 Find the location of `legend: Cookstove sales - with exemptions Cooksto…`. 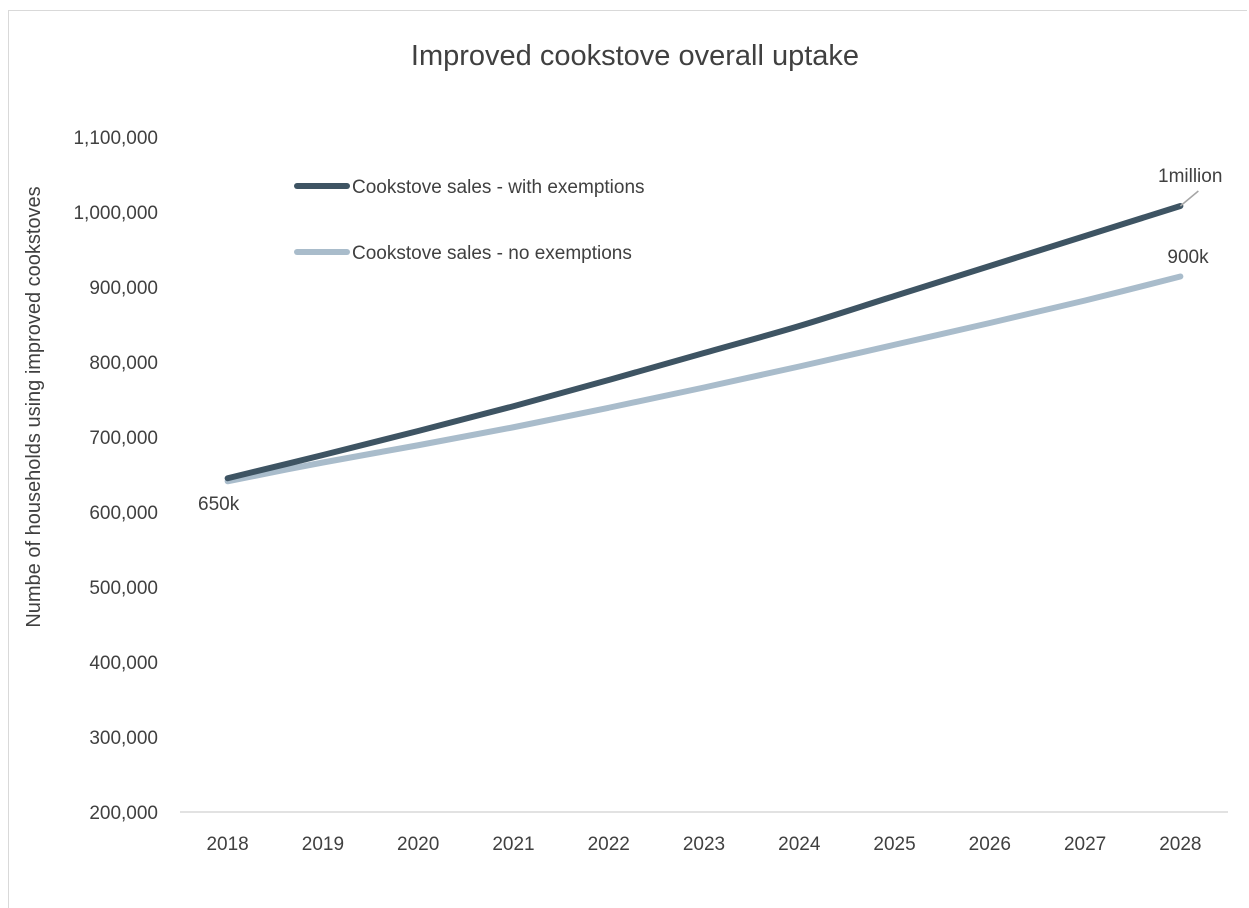

legend: Cookstove sales - with exemptions Cooksto… is located at coordinates (469, 220).